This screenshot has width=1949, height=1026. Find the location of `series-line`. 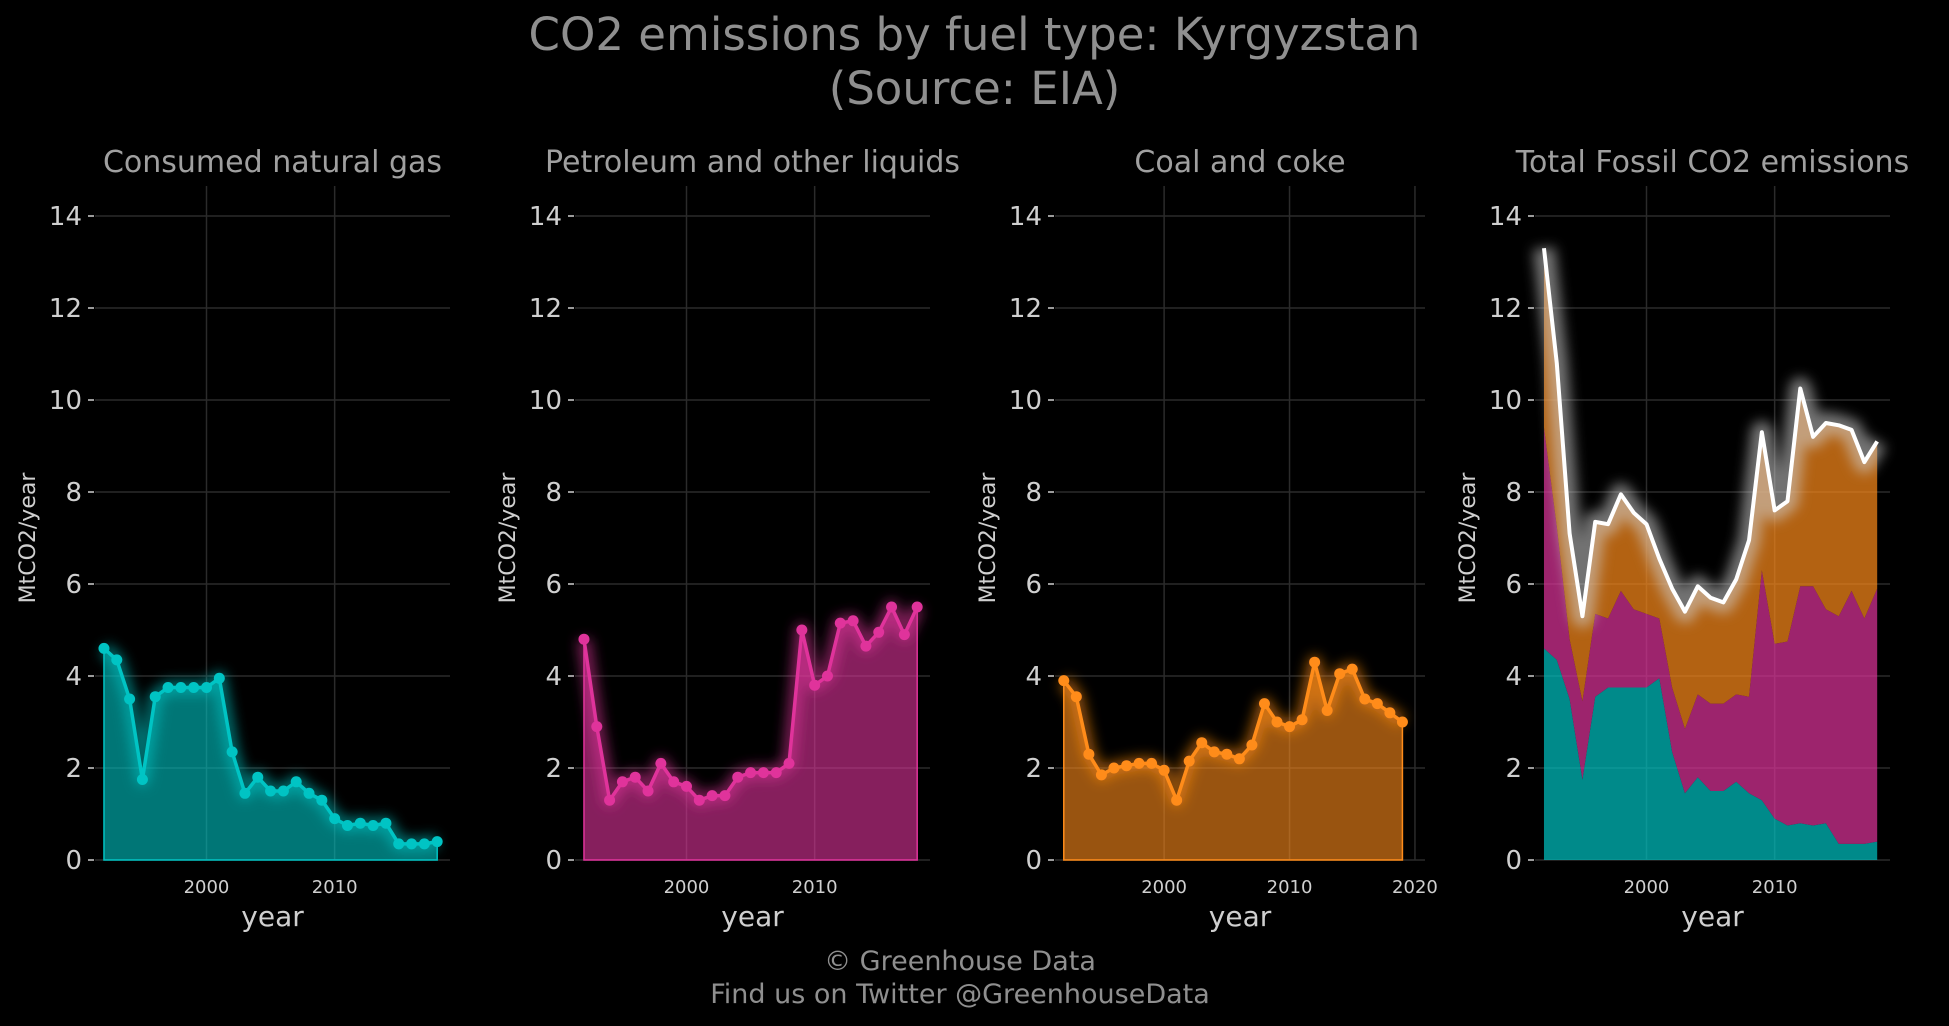

series-line is located at coordinates (1233, 731).